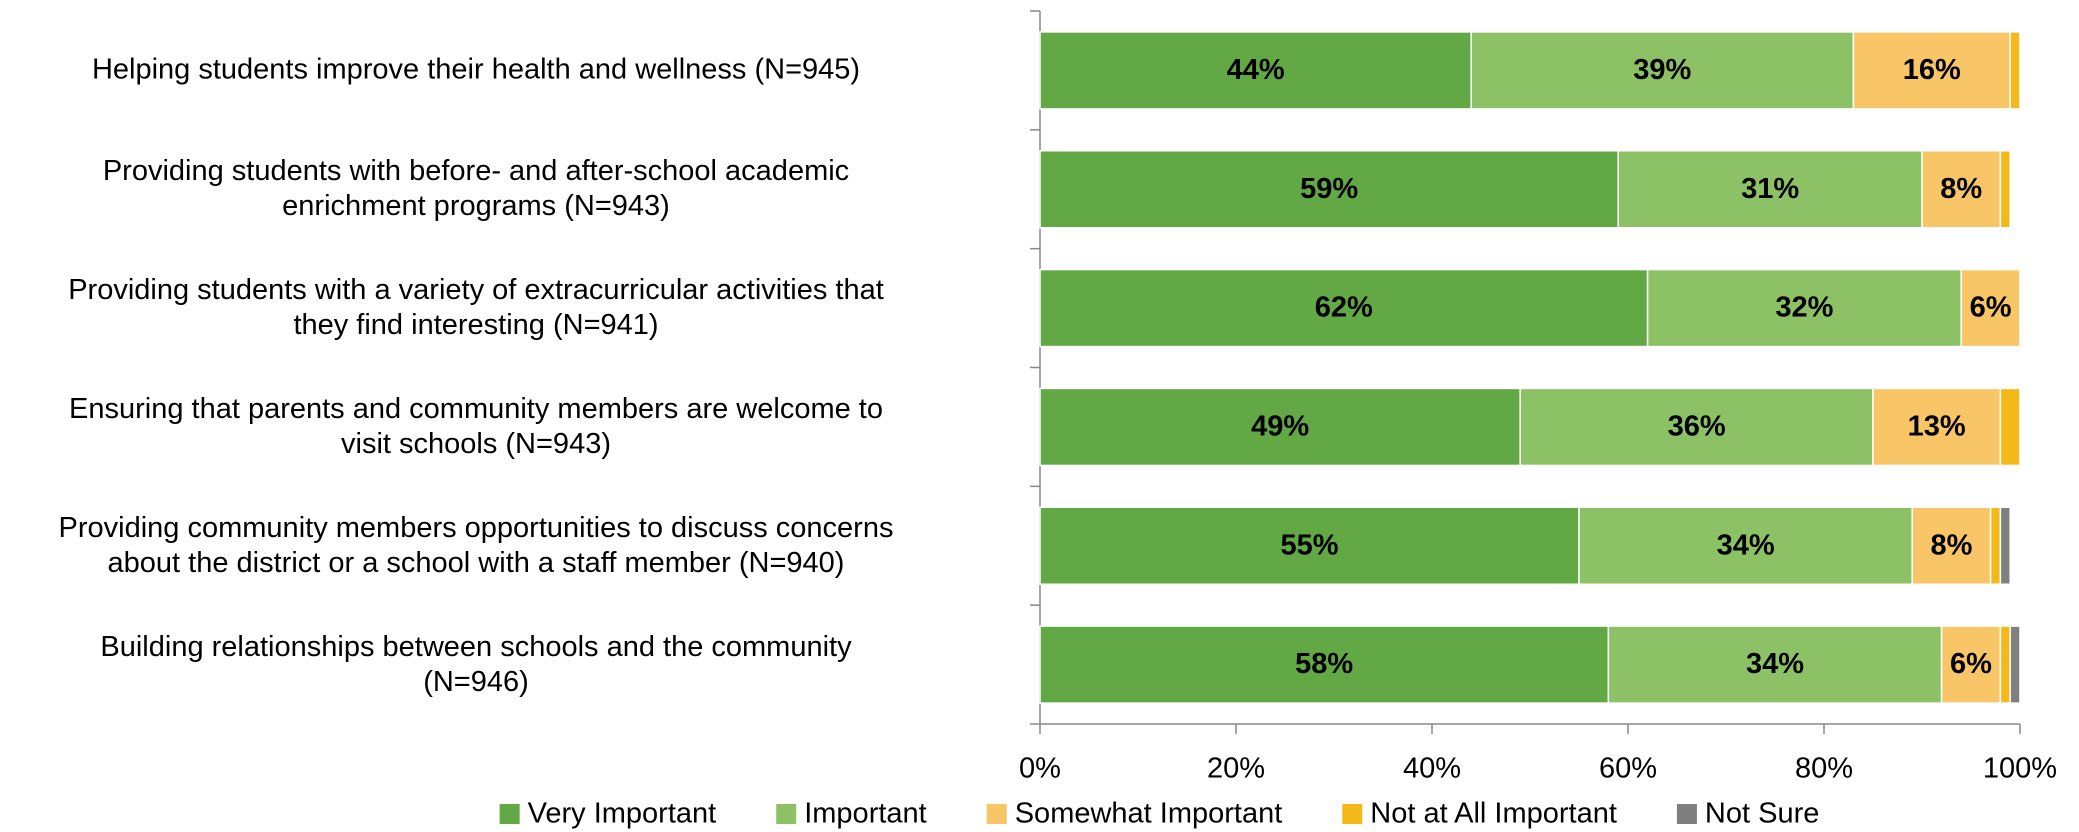 The height and width of the screenshot is (832, 2079). I want to click on data-label: 16%, so click(1932, 70).